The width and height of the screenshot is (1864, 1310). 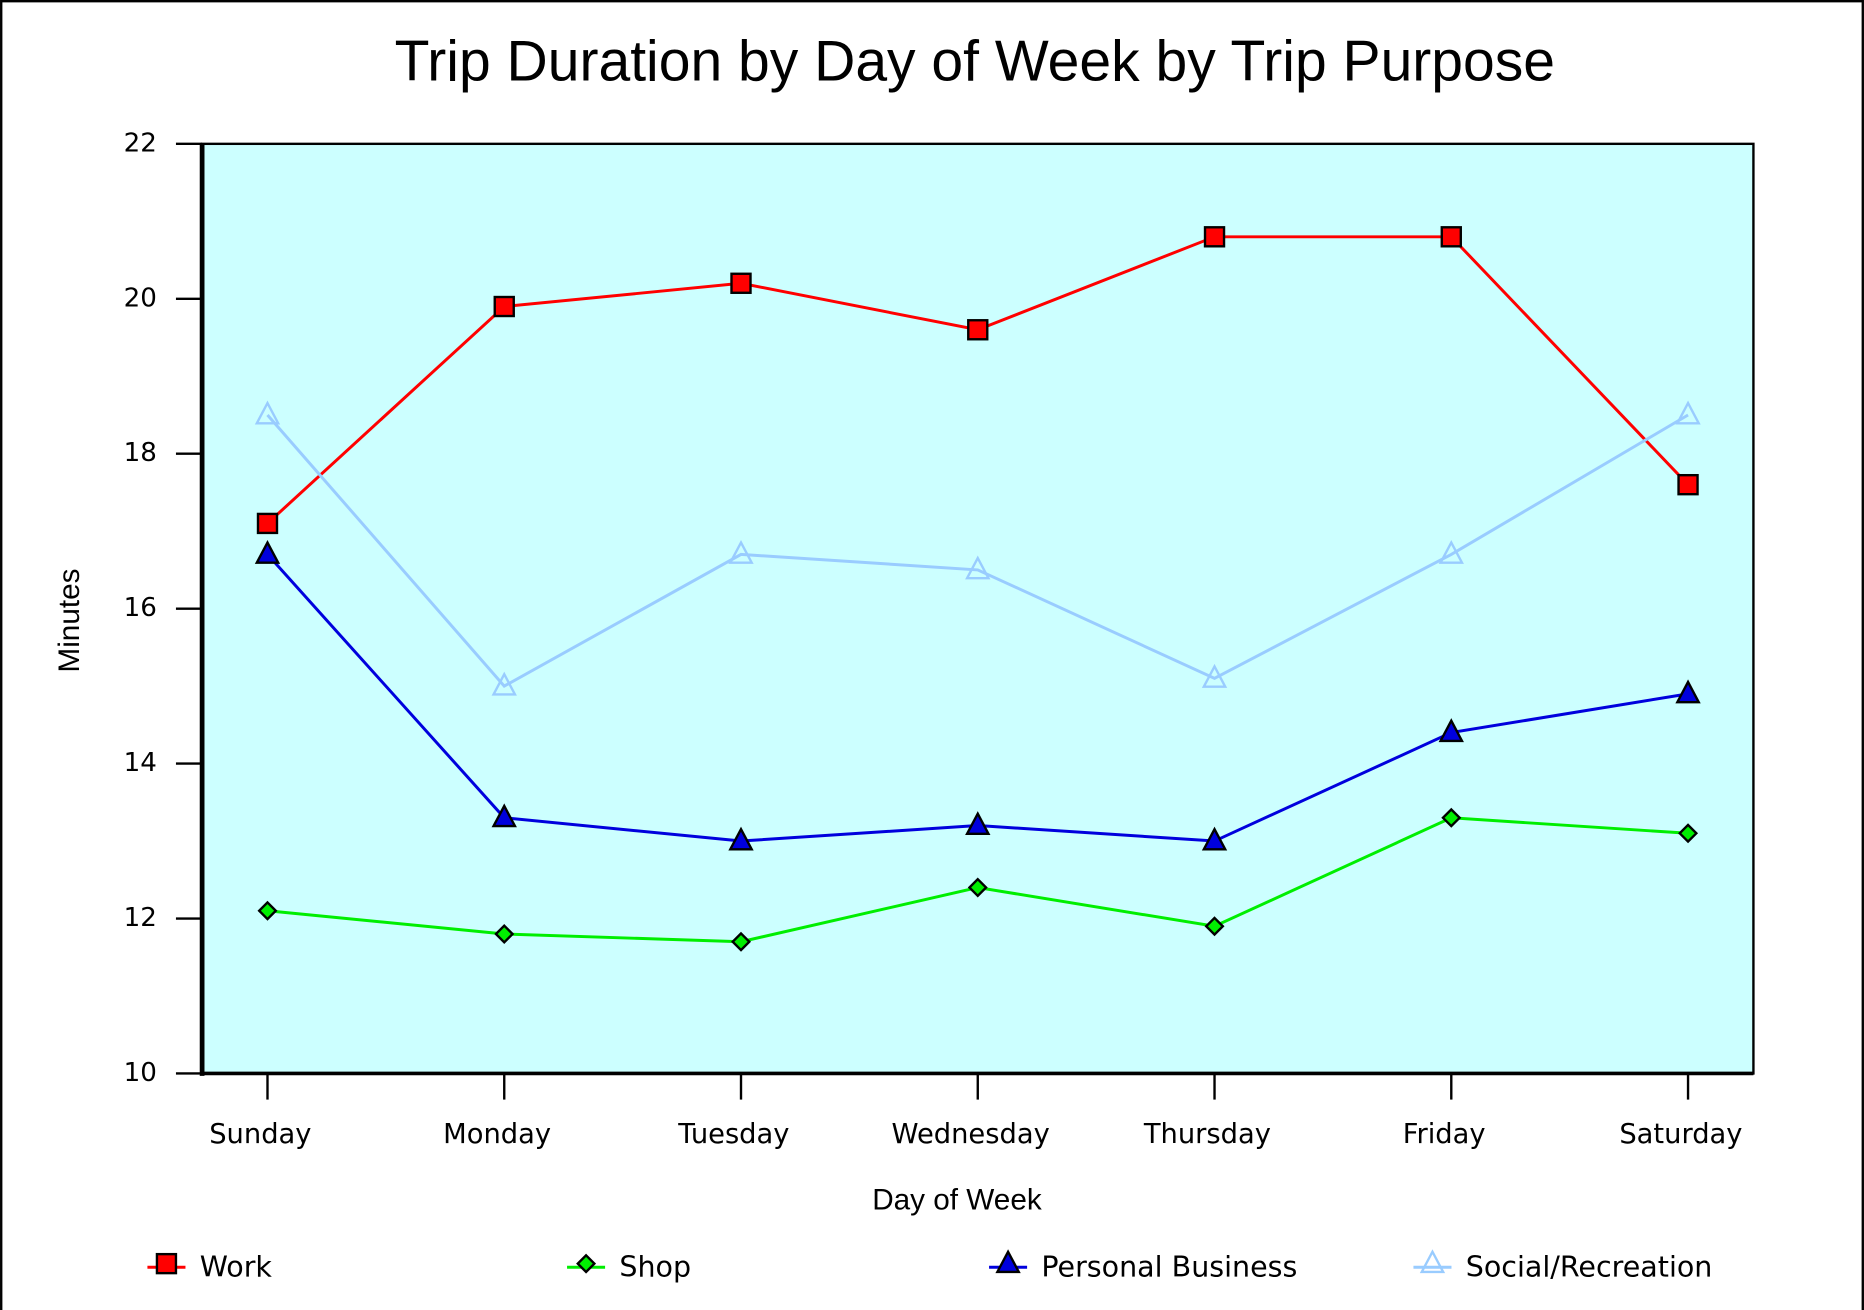 What do you see at coordinates (497, 1134) in the screenshot?
I see `x-tick-label: Monday` at bounding box center [497, 1134].